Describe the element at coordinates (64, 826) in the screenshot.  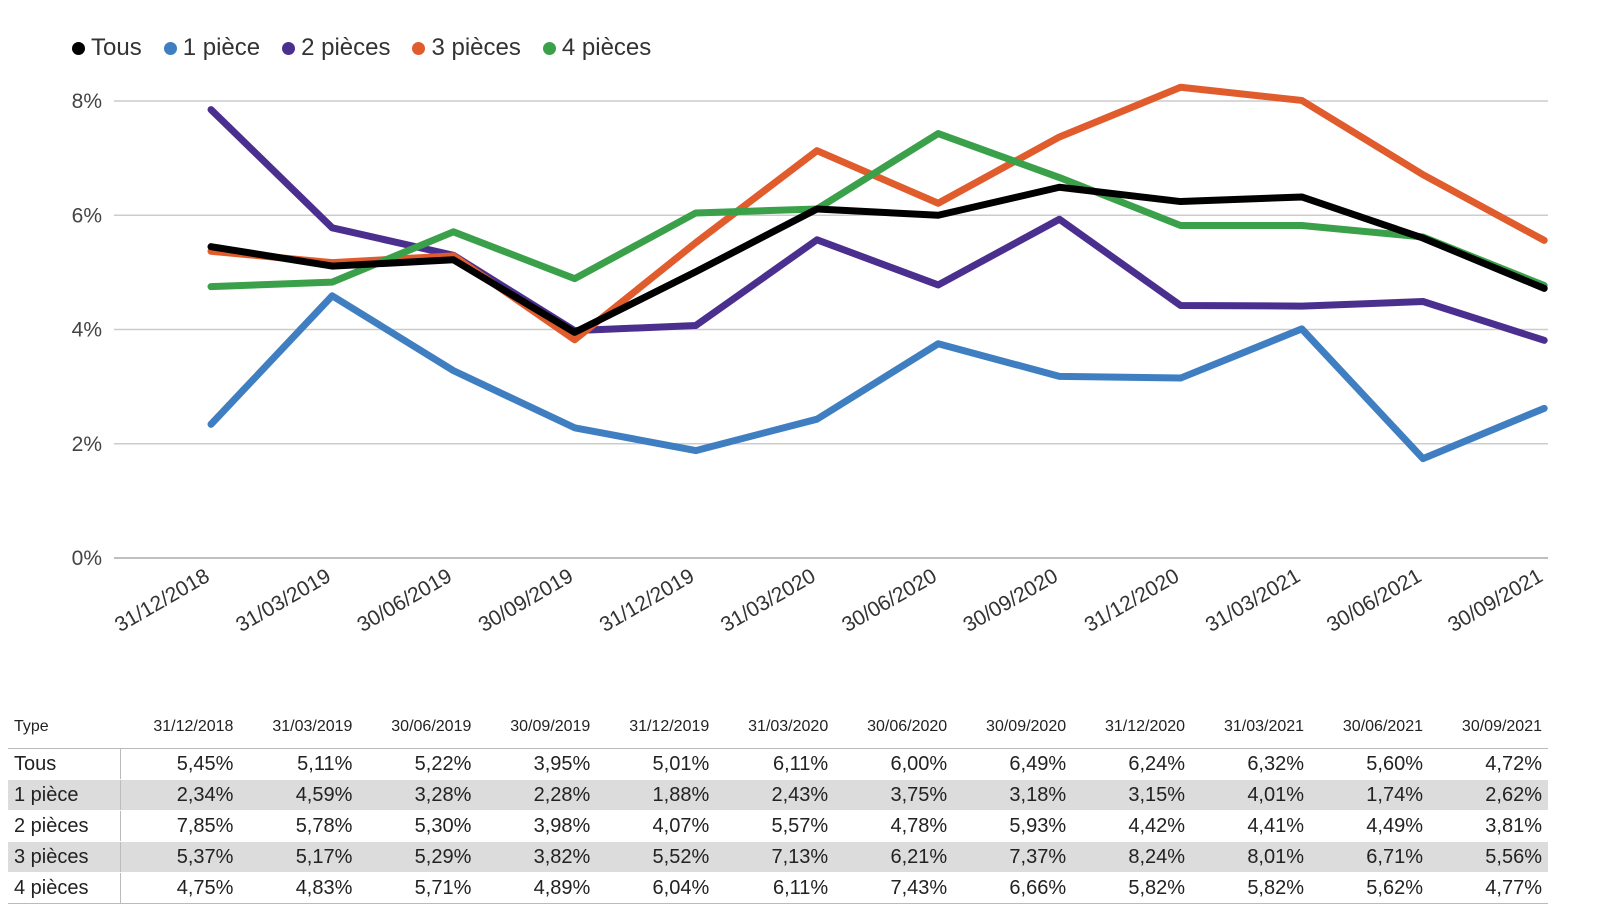
I see `row-label: 2 pièces` at that location.